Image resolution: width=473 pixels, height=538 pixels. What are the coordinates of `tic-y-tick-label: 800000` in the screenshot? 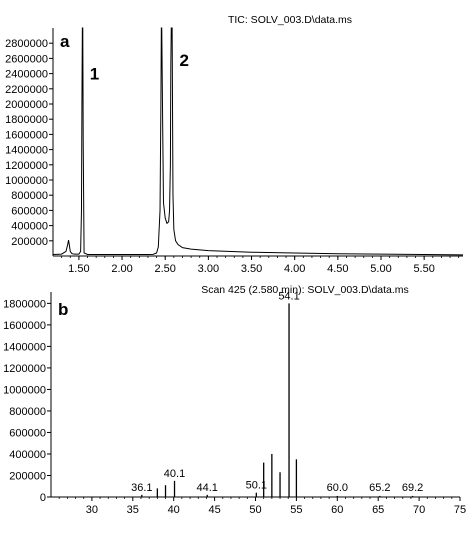 It's located at (29, 196).